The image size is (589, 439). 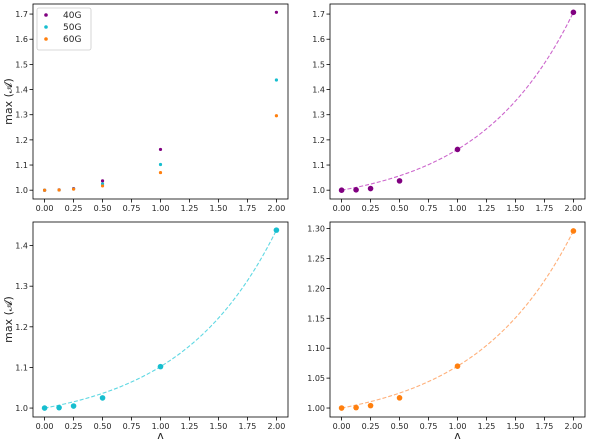 What do you see at coordinates (316, 258) in the screenshot?
I see `y-tick-label: 1.25` at bounding box center [316, 258].